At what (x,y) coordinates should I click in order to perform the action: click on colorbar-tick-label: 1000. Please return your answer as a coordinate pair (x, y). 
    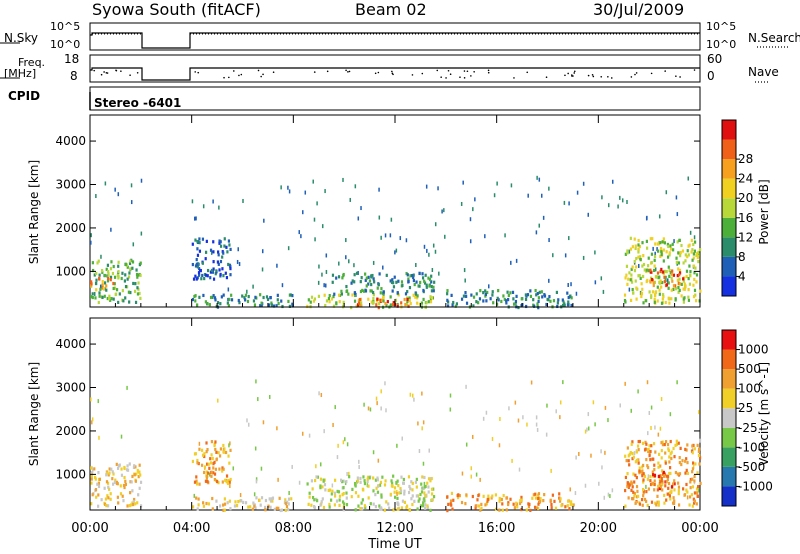
    Looking at the image, I should click on (753, 350).